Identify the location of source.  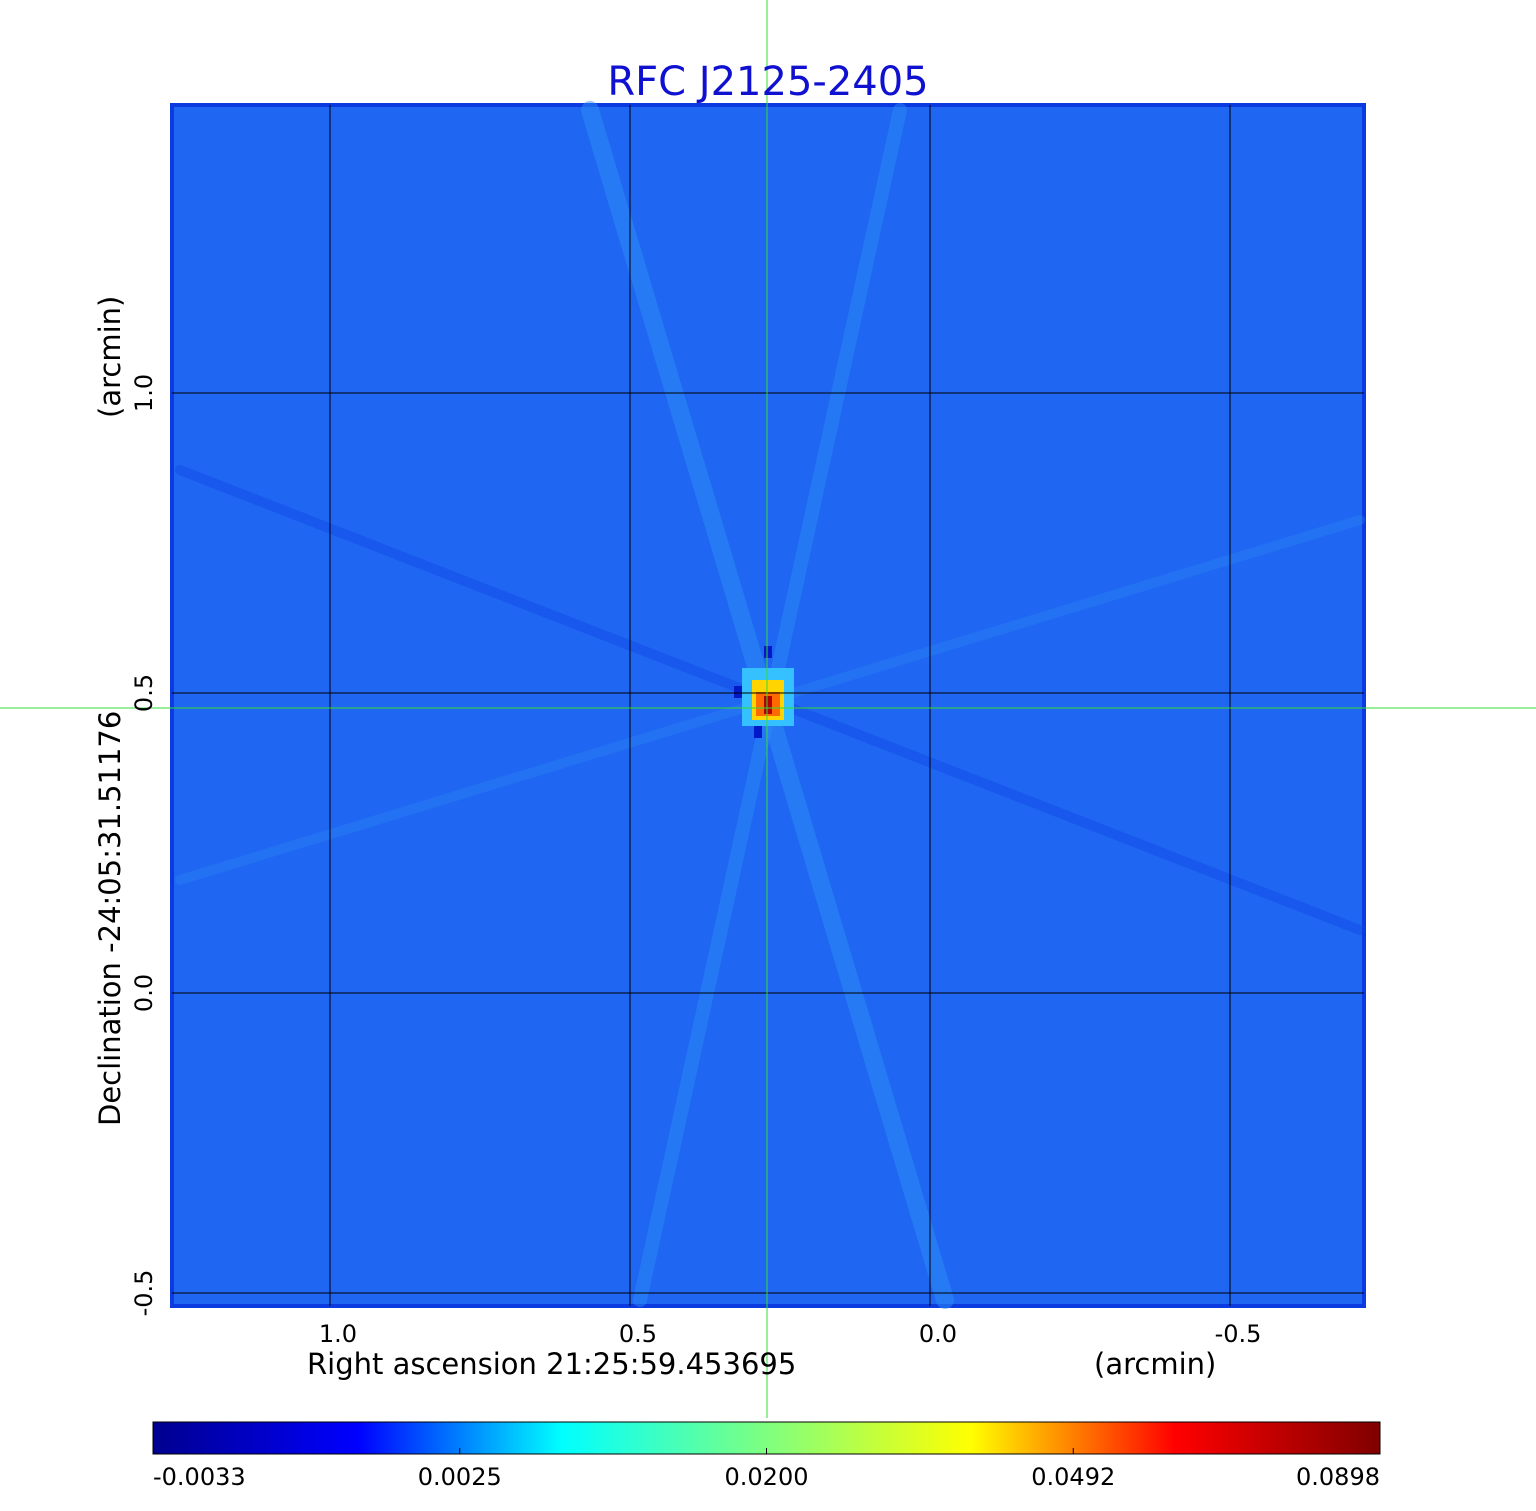
(764, 692).